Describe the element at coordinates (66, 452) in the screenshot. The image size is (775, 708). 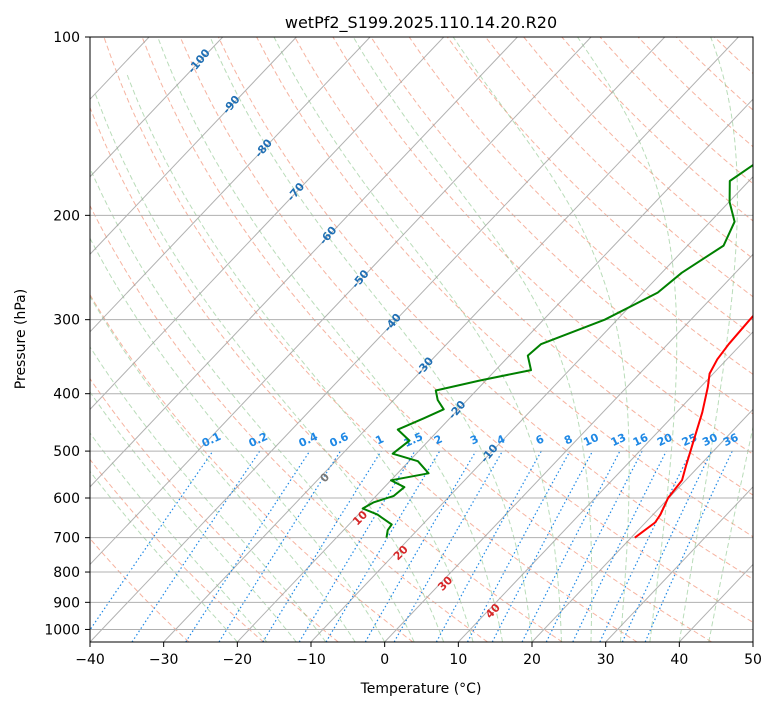
I see `y-tick-label: 500` at that location.